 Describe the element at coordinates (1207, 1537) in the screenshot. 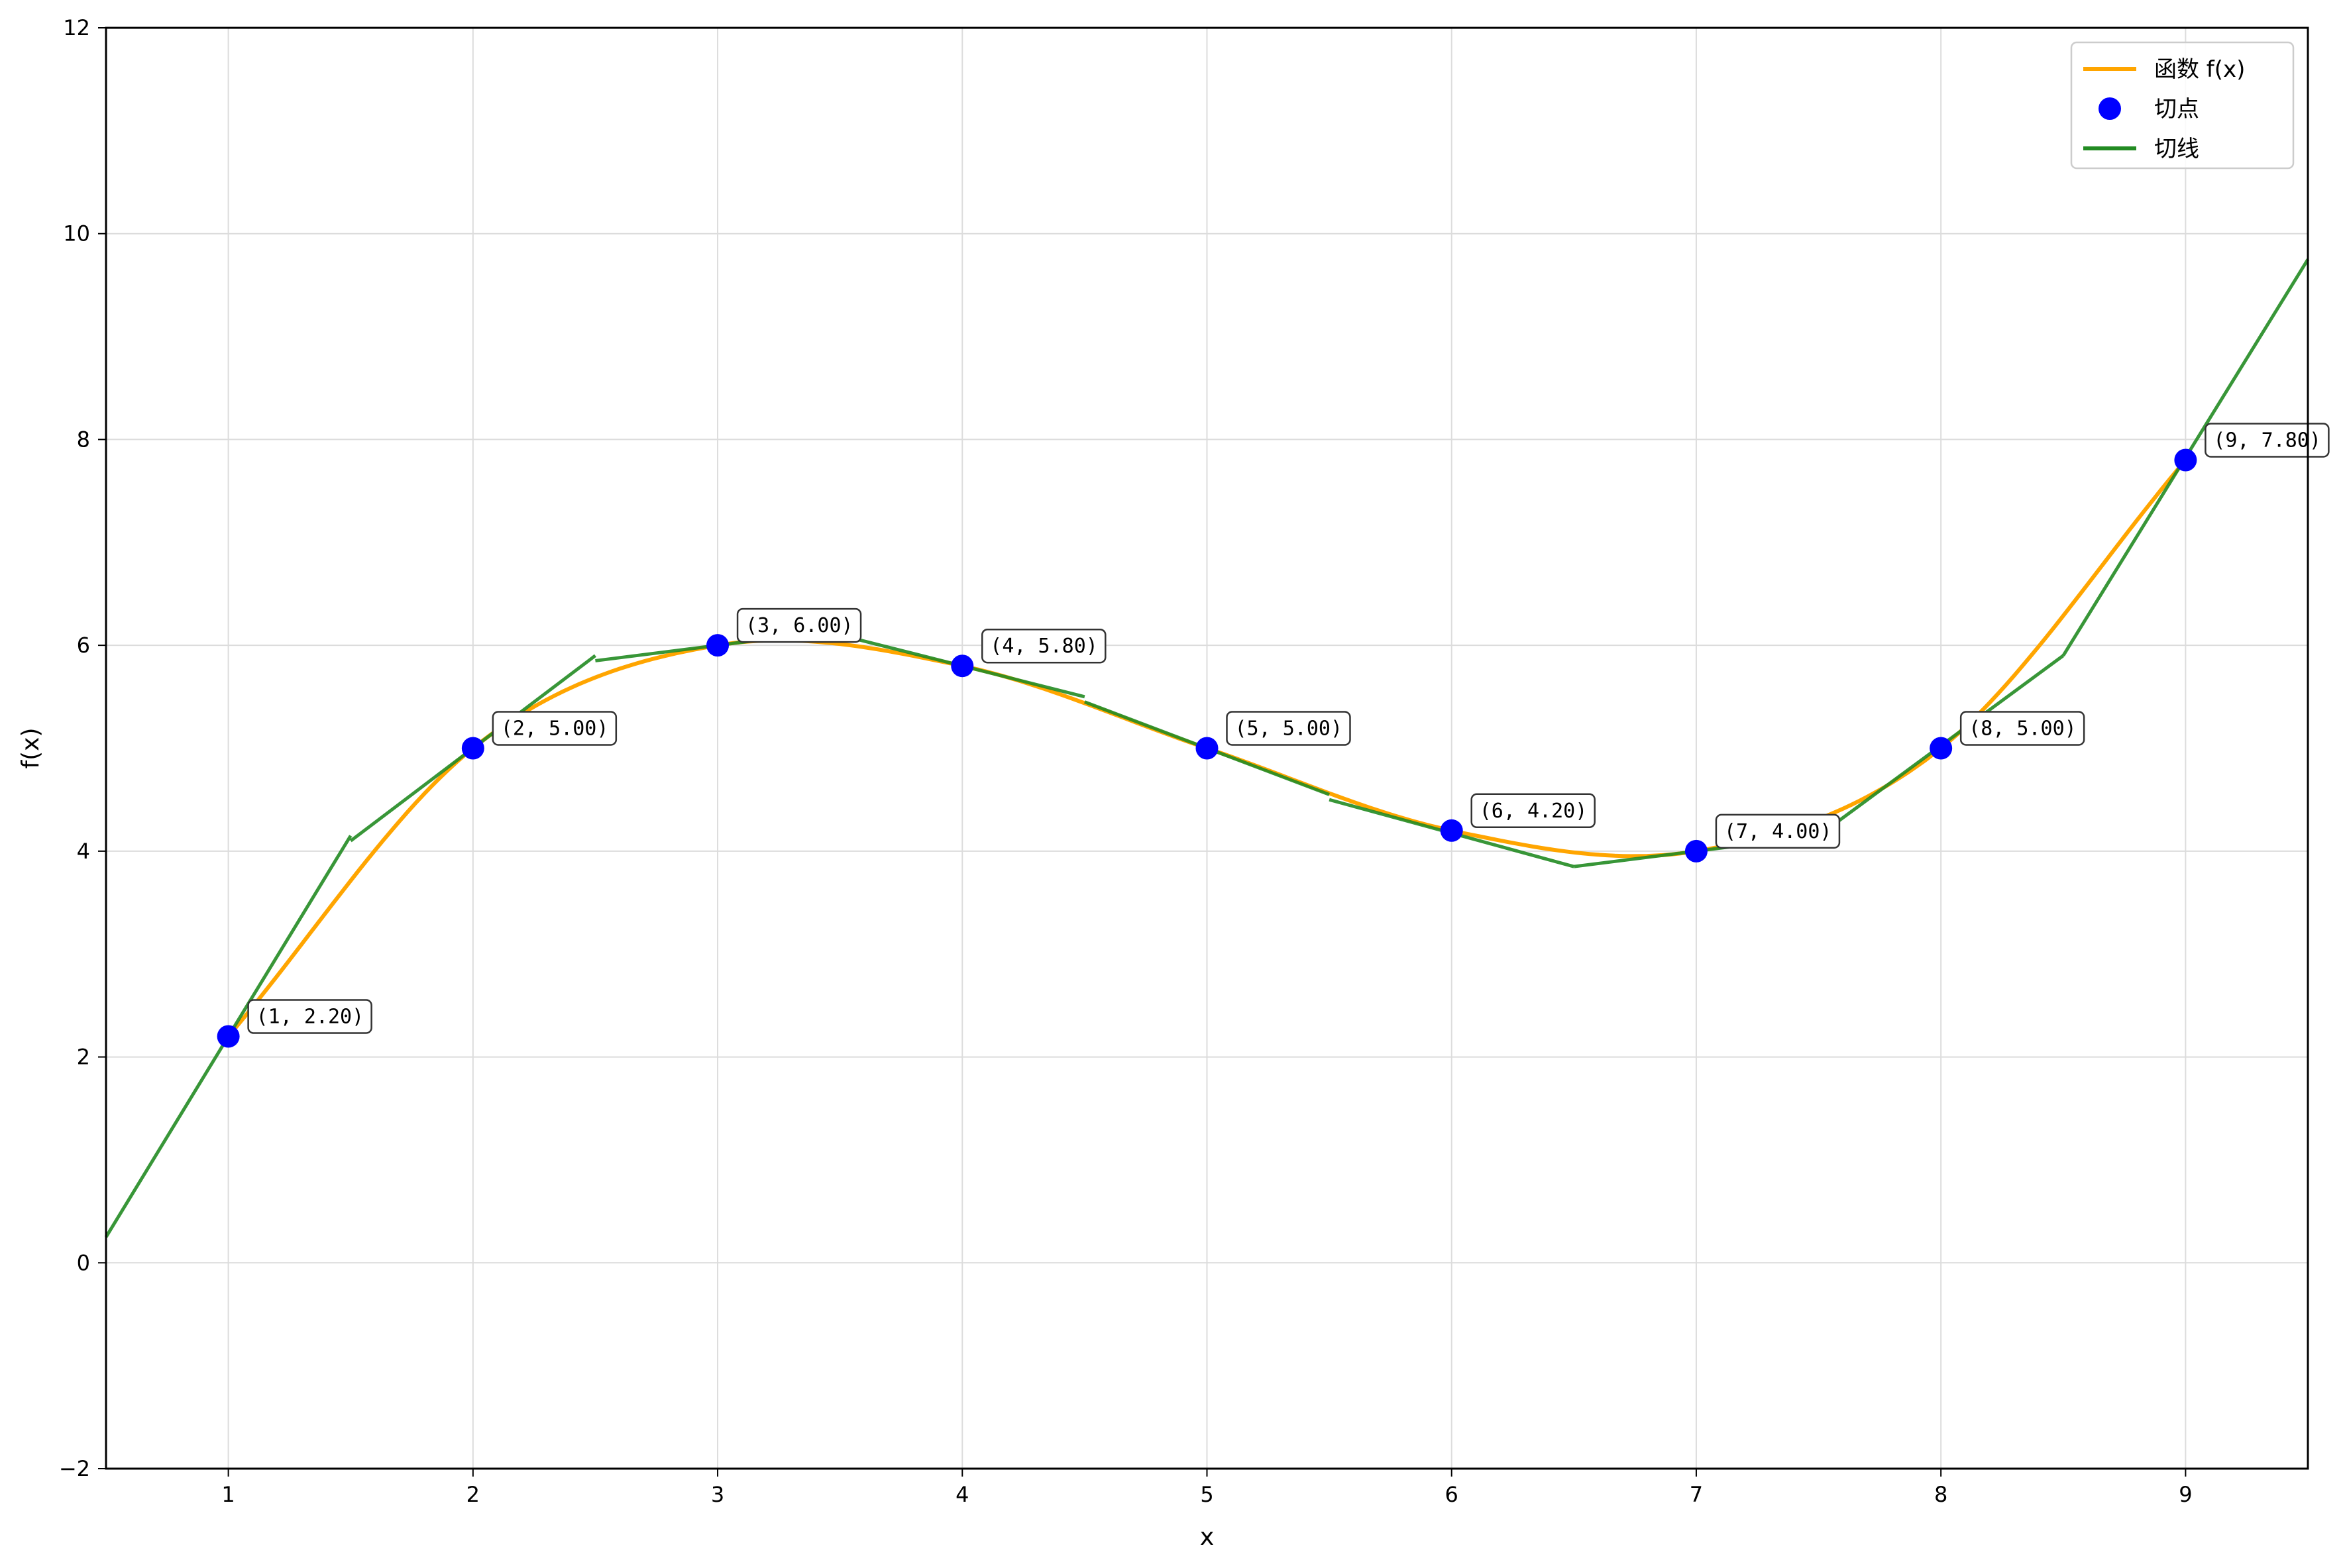

I see `x-axis-label: x` at that location.